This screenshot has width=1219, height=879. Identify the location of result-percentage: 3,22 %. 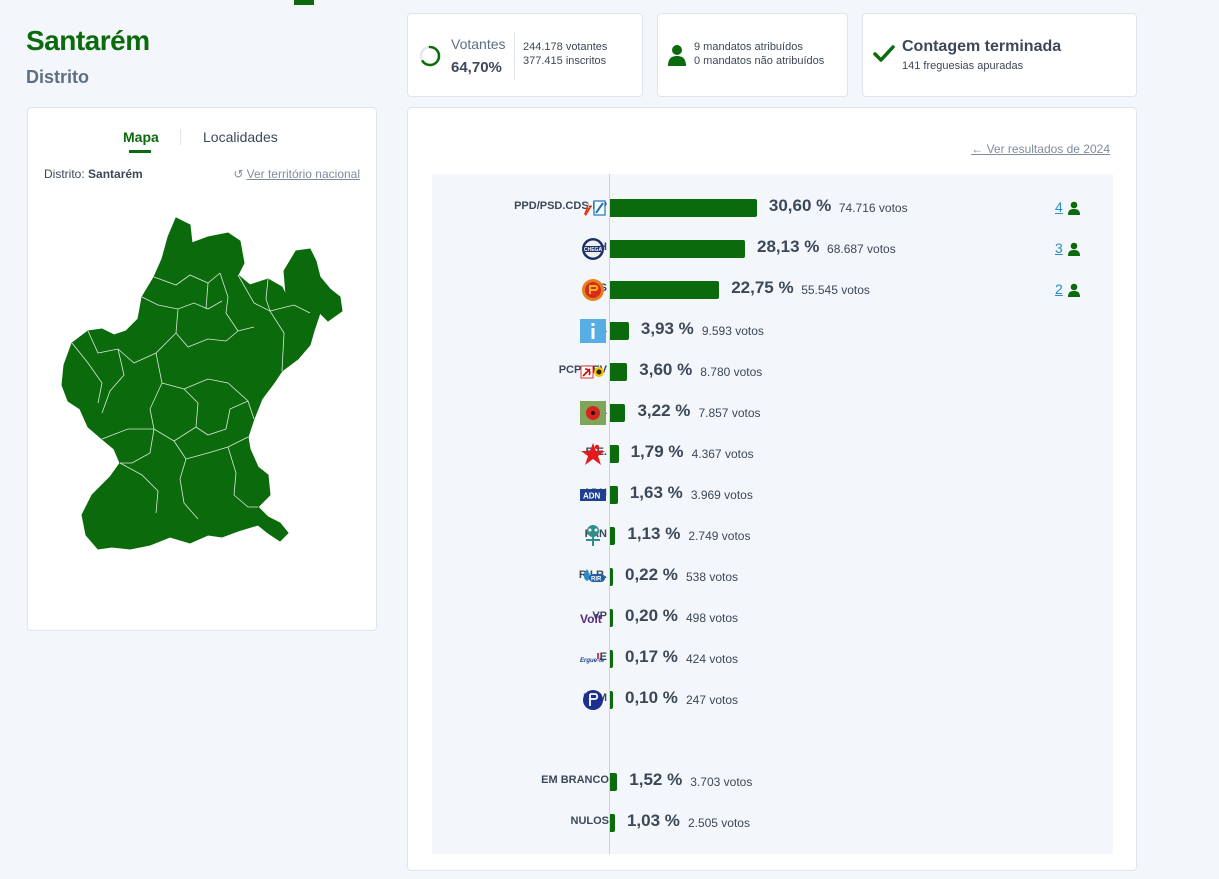
(664, 410).